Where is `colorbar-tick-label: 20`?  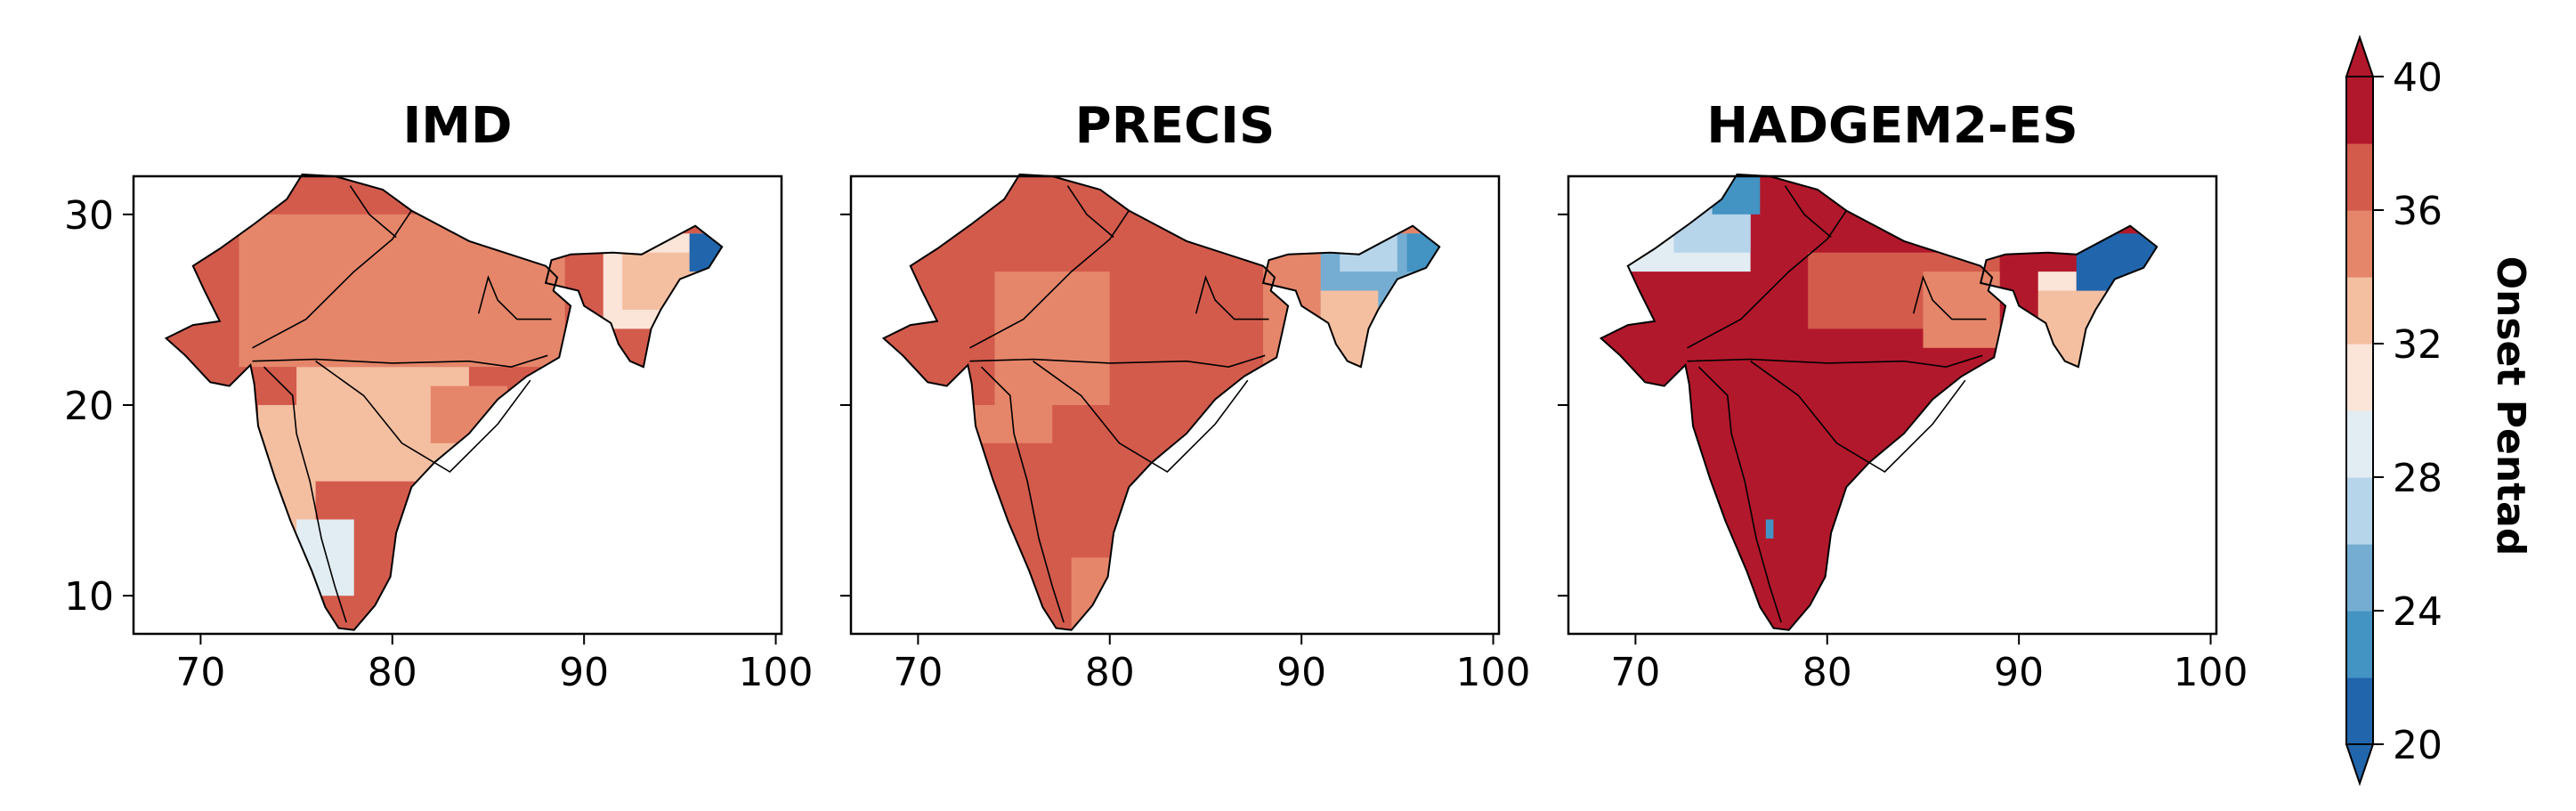 colorbar-tick-label: 20 is located at coordinates (2417, 746).